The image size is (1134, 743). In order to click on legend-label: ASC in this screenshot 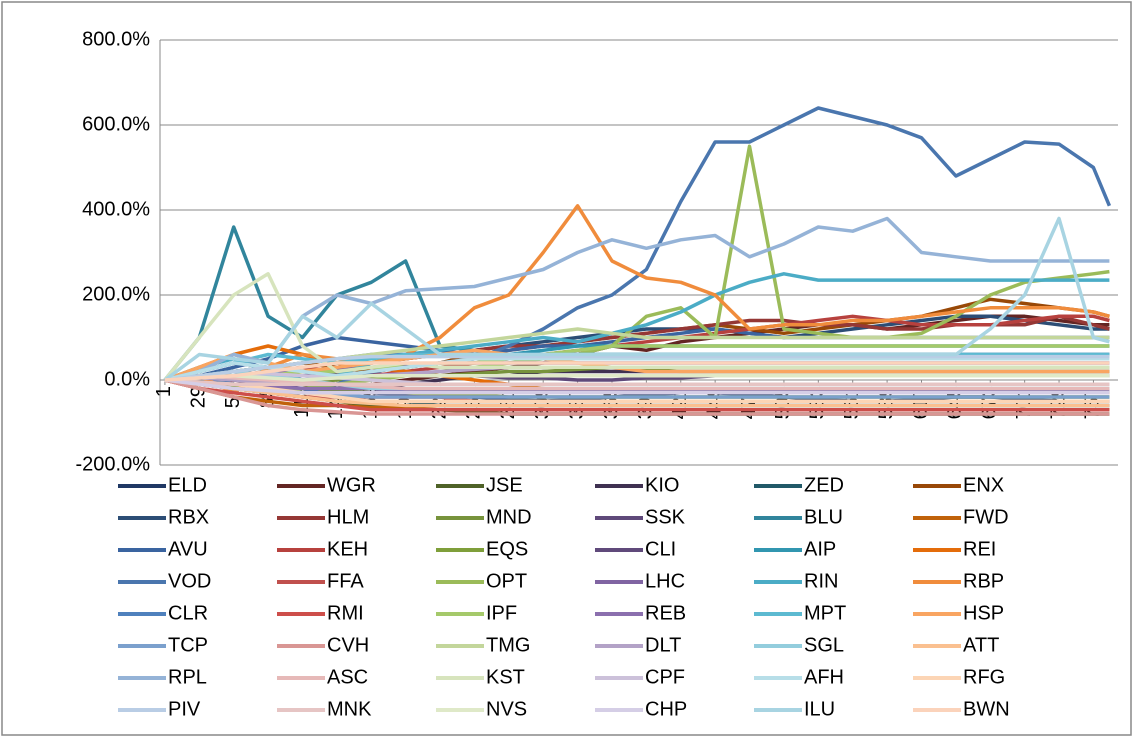, I will do `click(347, 677)`.